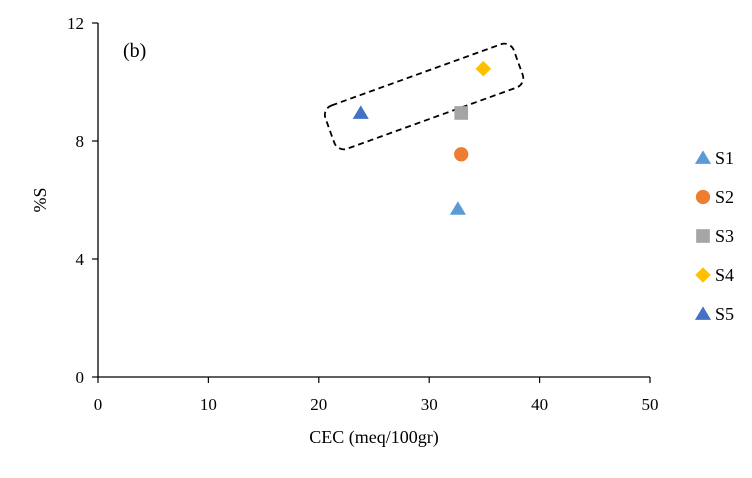 This screenshot has height=478, width=752. I want to click on x-tick-label: 30, so click(429, 404).